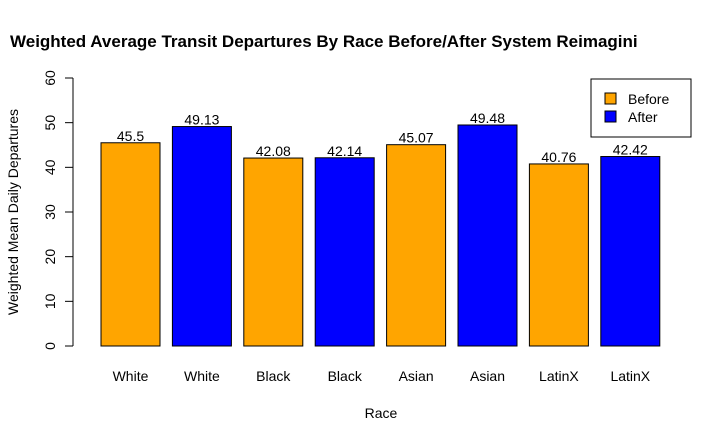 This screenshot has width=725, height=444. I want to click on legend: Before After, so click(641, 108).